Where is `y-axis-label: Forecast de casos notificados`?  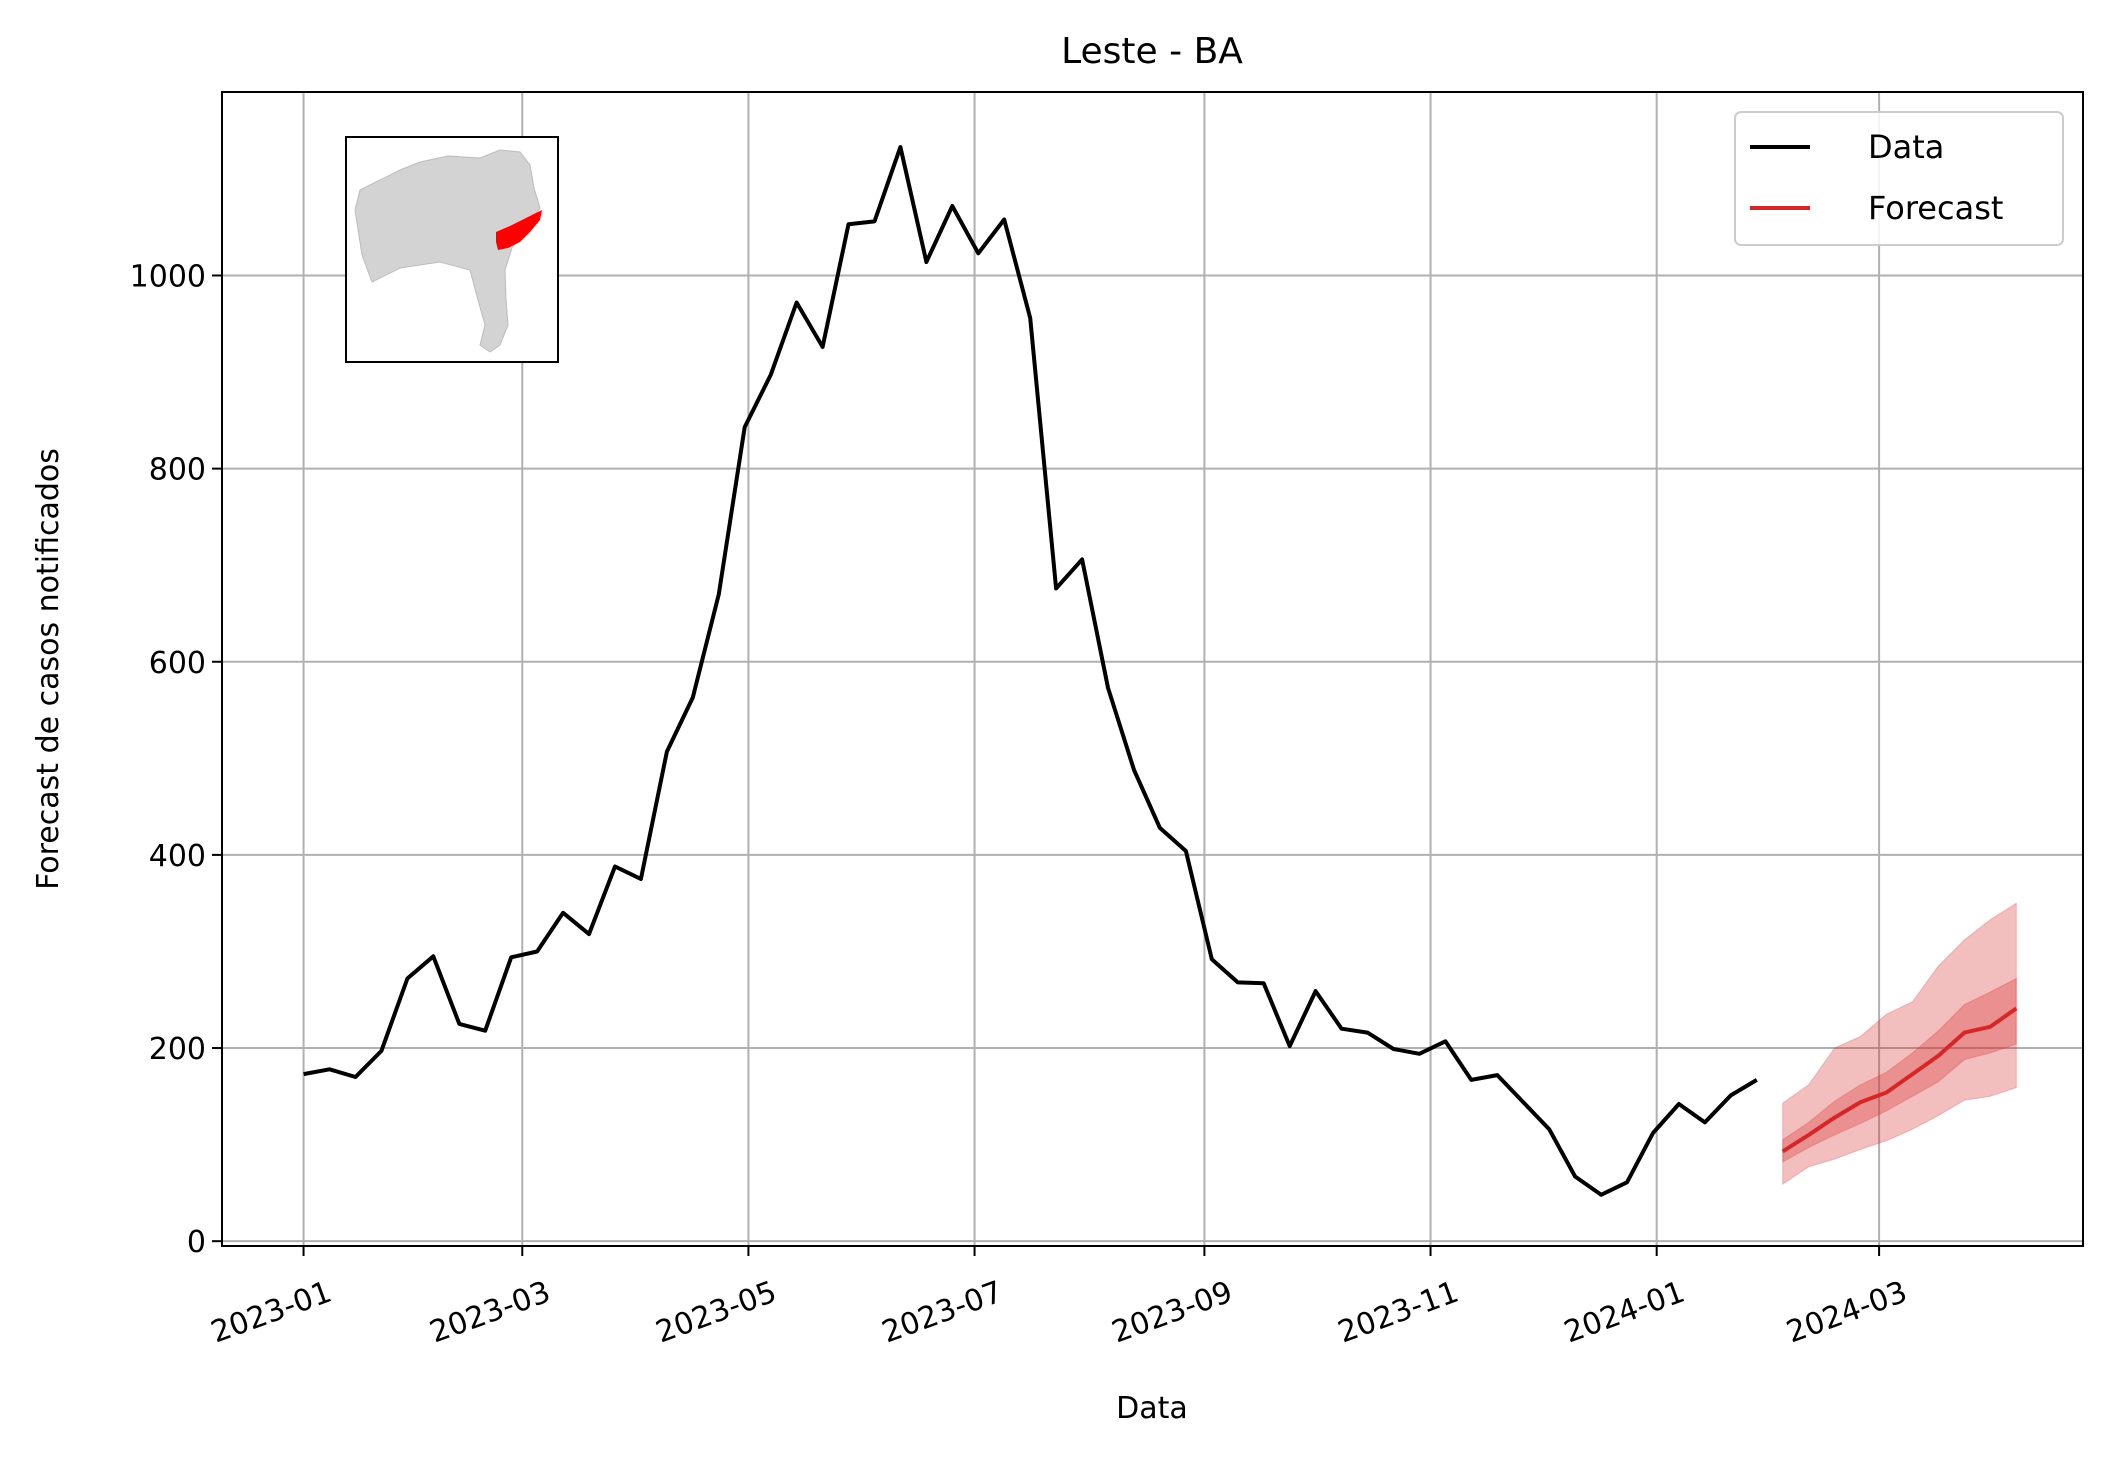
y-axis-label: Forecast de casos notificados is located at coordinates (48, 669).